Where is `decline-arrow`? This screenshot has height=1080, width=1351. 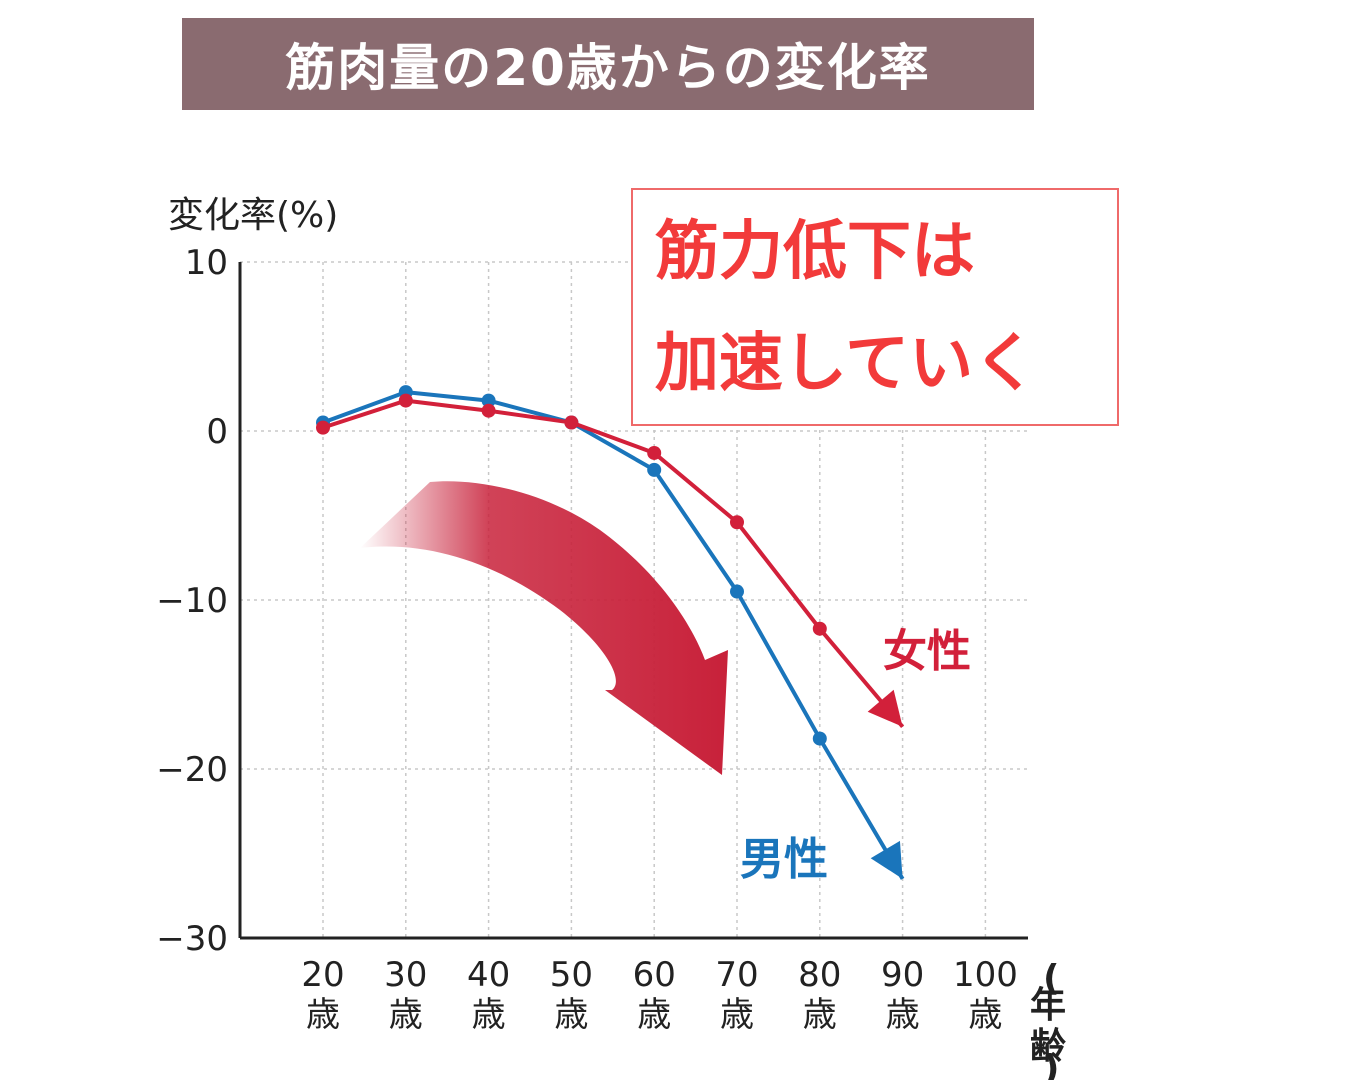 decline-arrow is located at coordinates (544, 628).